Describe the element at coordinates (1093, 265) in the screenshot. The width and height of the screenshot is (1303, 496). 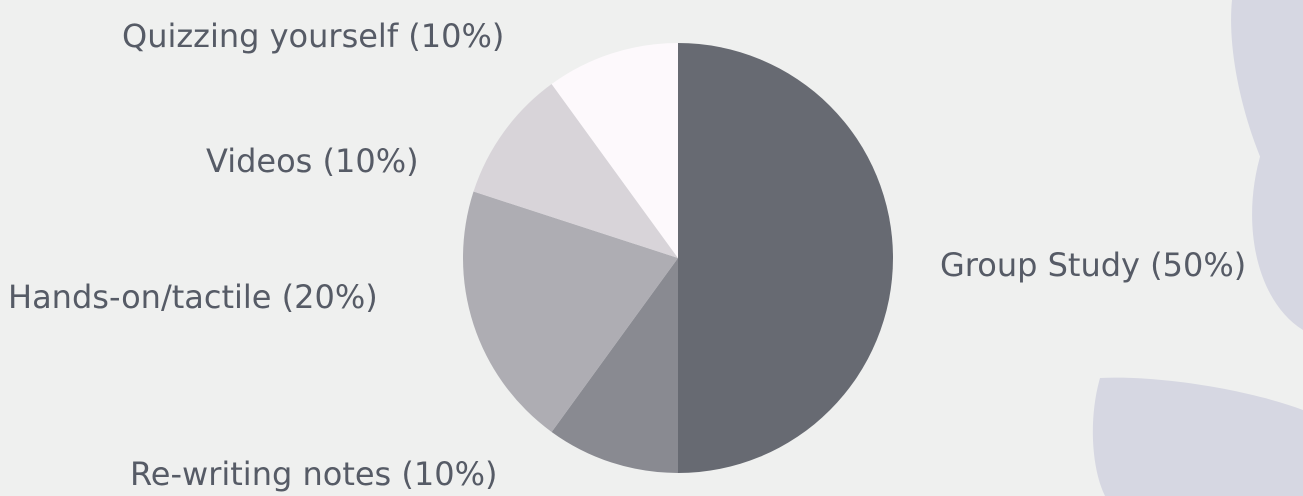
I see `slice-label-group-study: Group Study (50%)` at that location.